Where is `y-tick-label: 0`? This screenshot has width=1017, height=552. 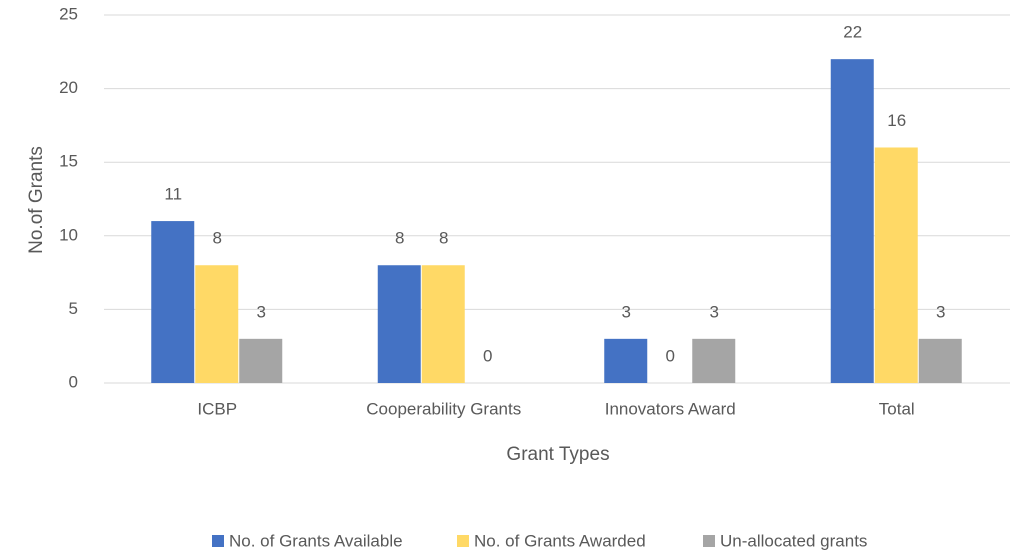 y-tick-label: 0 is located at coordinates (73, 381).